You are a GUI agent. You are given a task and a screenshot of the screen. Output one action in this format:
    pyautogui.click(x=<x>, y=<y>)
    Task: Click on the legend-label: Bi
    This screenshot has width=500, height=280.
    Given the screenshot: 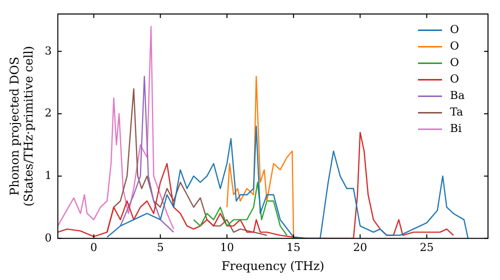 What is the action you would take?
    pyautogui.click(x=456, y=129)
    